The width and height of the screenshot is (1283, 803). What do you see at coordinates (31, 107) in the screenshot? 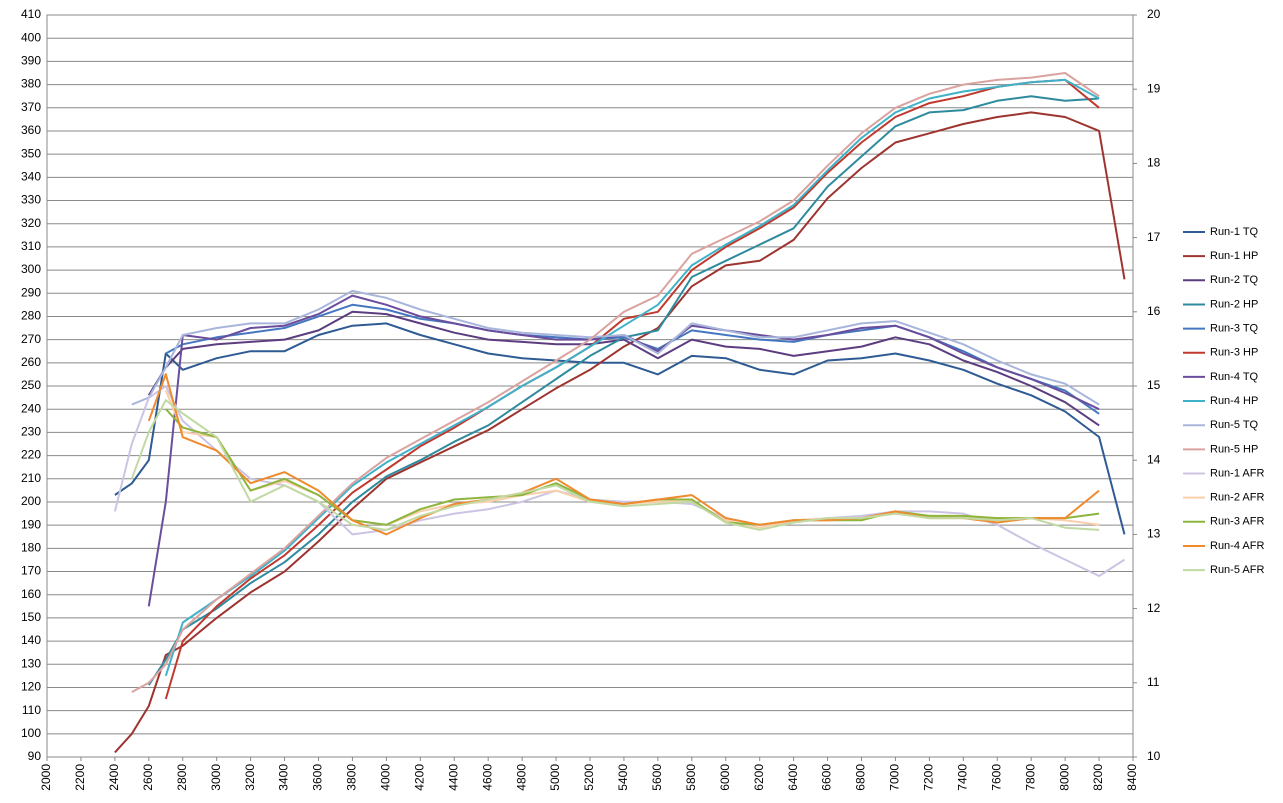
I see `y-tick-label: 370` at bounding box center [31, 107].